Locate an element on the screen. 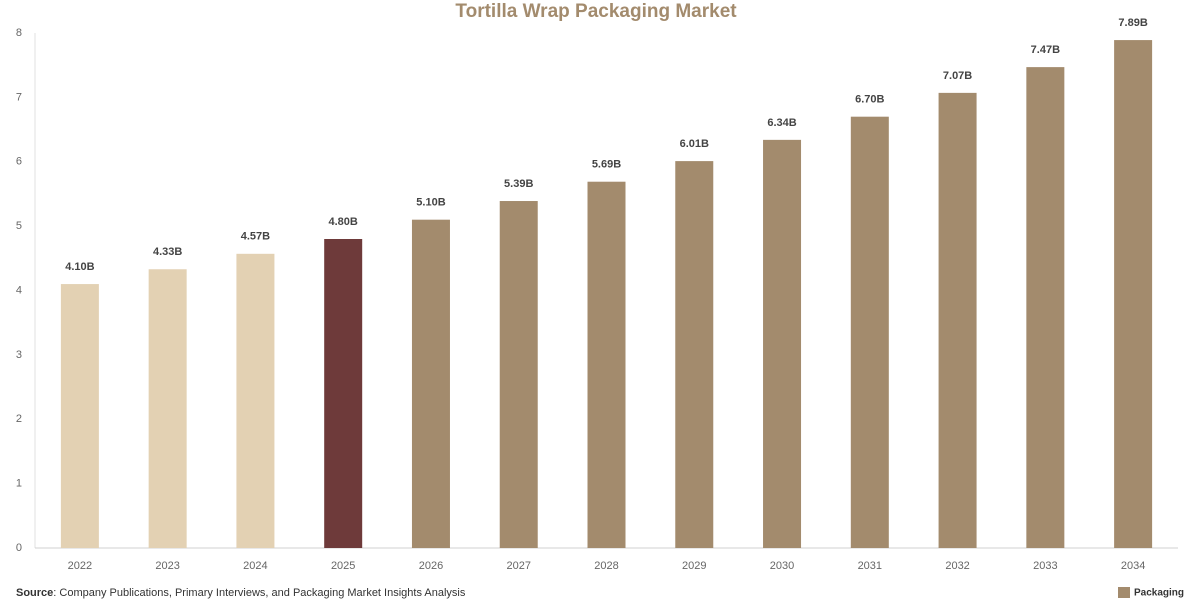 Image resolution: width=1200 pixels, height=600 pixels. chart-title: Tortilla Wrap Packaging Market is located at coordinates (596, 11).